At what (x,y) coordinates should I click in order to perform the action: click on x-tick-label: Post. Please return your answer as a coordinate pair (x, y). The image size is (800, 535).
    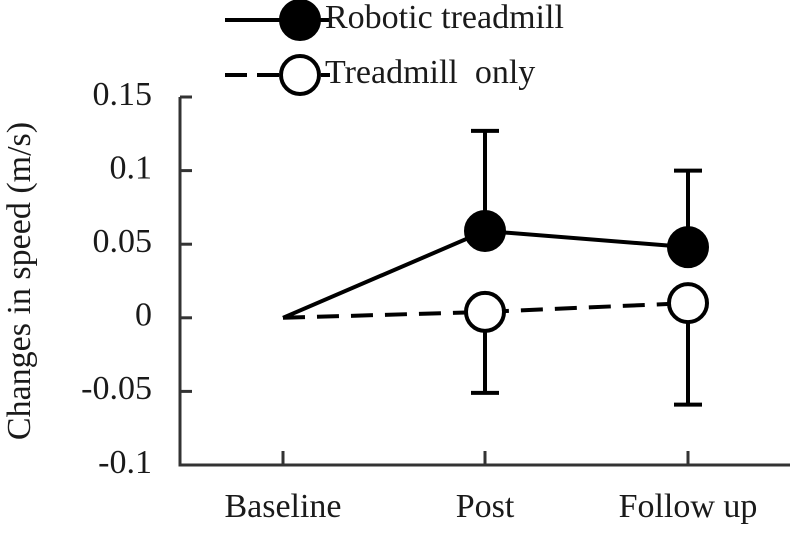
    Looking at the image, I should click on (485, 506).